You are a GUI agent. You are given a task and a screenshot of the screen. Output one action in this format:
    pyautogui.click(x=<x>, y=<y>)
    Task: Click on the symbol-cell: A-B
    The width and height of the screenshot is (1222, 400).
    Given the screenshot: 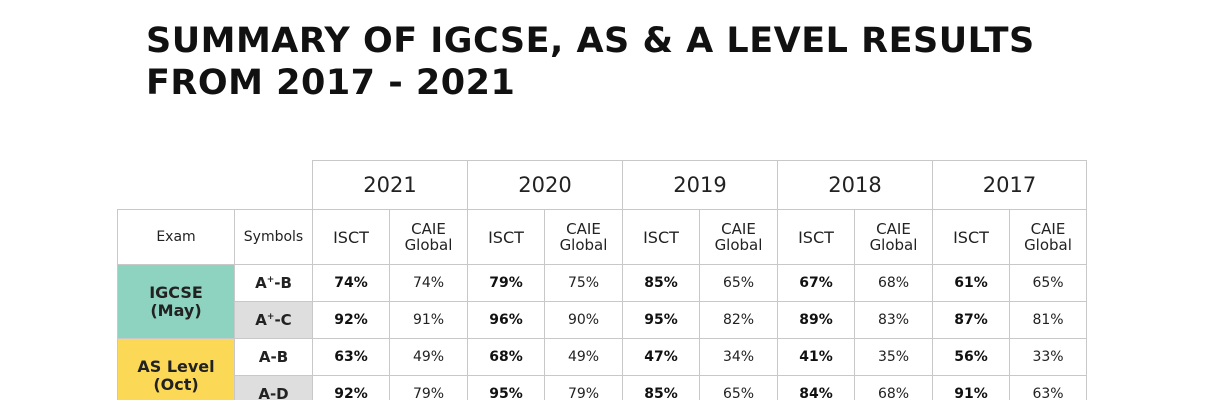 What is the action you would take?
    pyautogui.click(x=273, y=357)
    